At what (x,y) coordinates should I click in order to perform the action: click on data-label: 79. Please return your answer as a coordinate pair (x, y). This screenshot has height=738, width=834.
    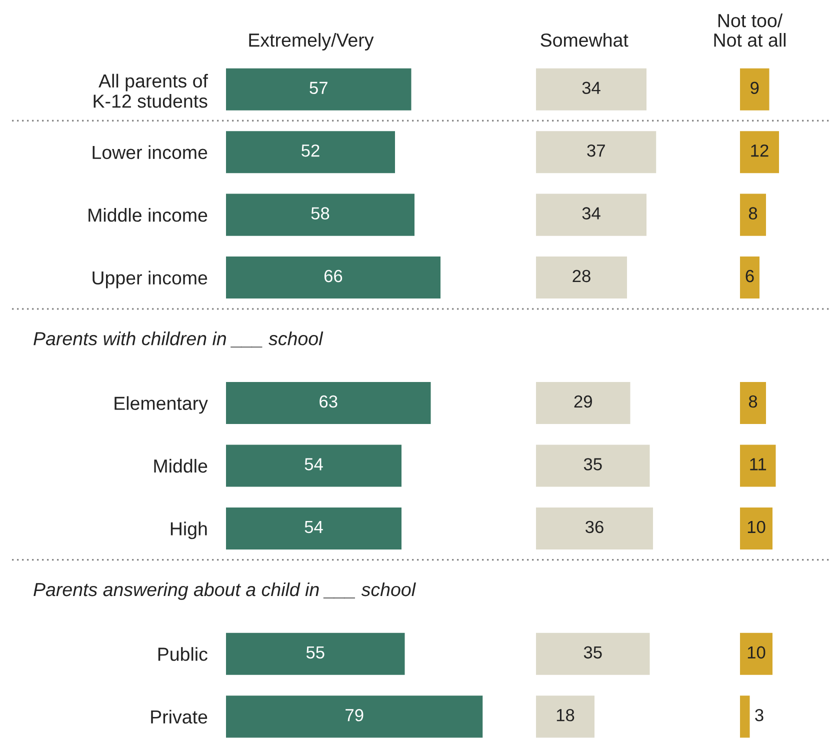
    Looking at the image, I should click on (355, 715).